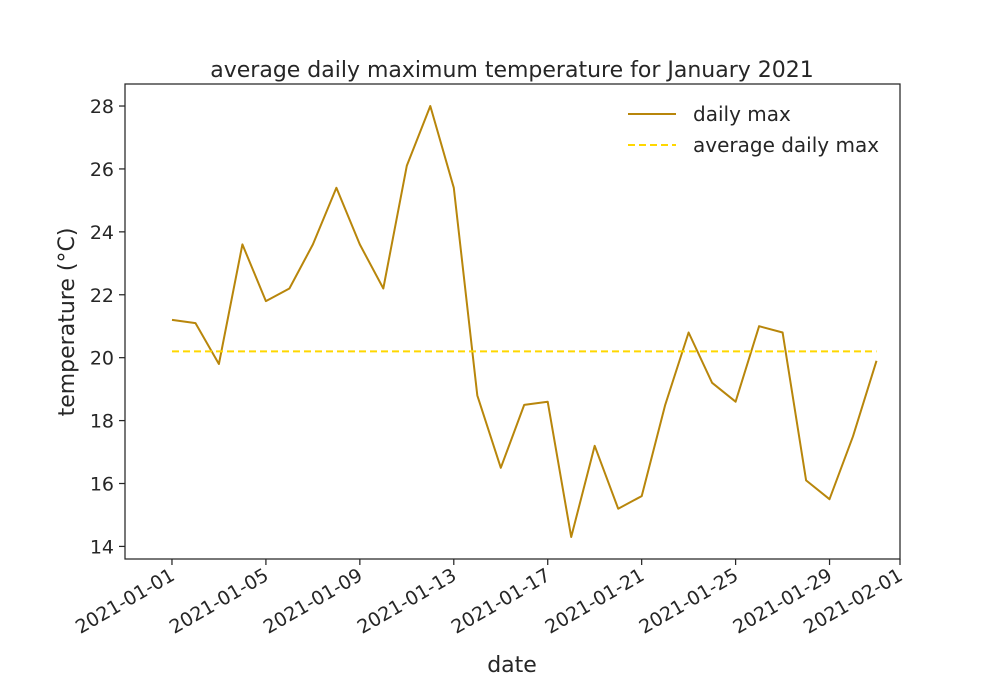 The width and height of the screenshot is (1000, 700). I want to click on y-tick-label: 20, so click(102, 359).